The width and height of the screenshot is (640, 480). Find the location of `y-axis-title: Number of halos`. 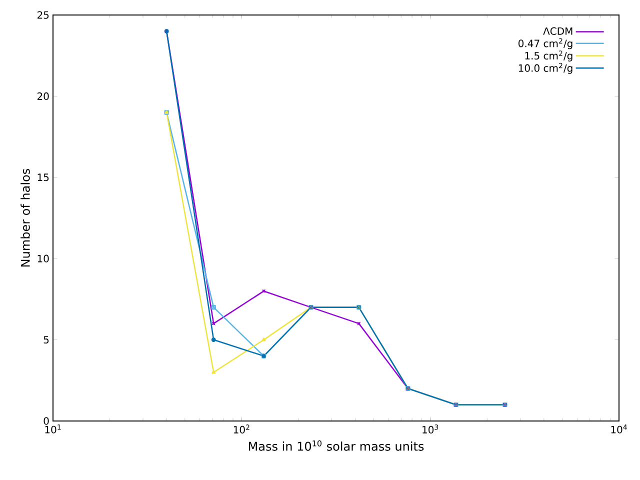

y-axis-title: Number of halos is located at coordinates (25, 217).